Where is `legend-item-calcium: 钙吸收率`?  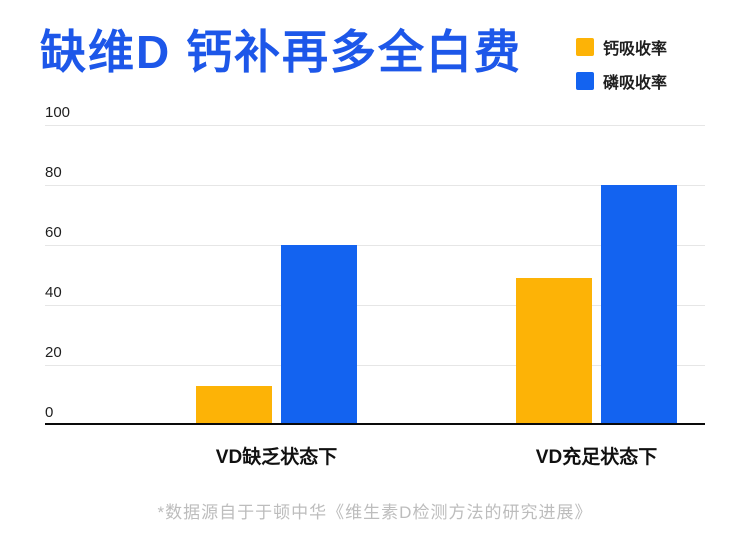 legend-item-calcium: 钙吸收率 is located at coordinates (621, 47).